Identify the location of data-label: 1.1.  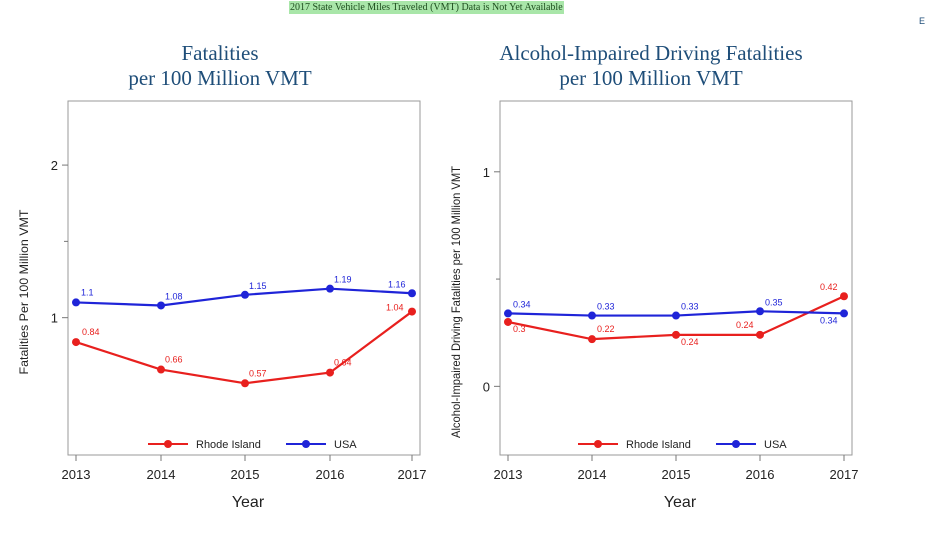
(87, 292).